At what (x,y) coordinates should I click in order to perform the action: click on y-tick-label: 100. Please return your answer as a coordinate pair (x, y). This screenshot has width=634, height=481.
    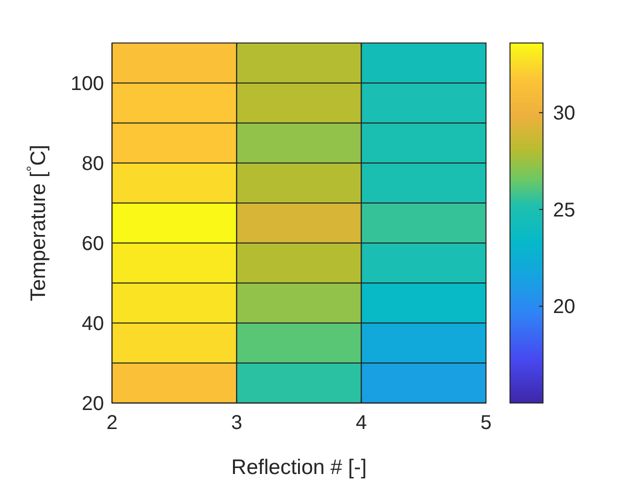
    Looking at the image, I should click on (87, 84).